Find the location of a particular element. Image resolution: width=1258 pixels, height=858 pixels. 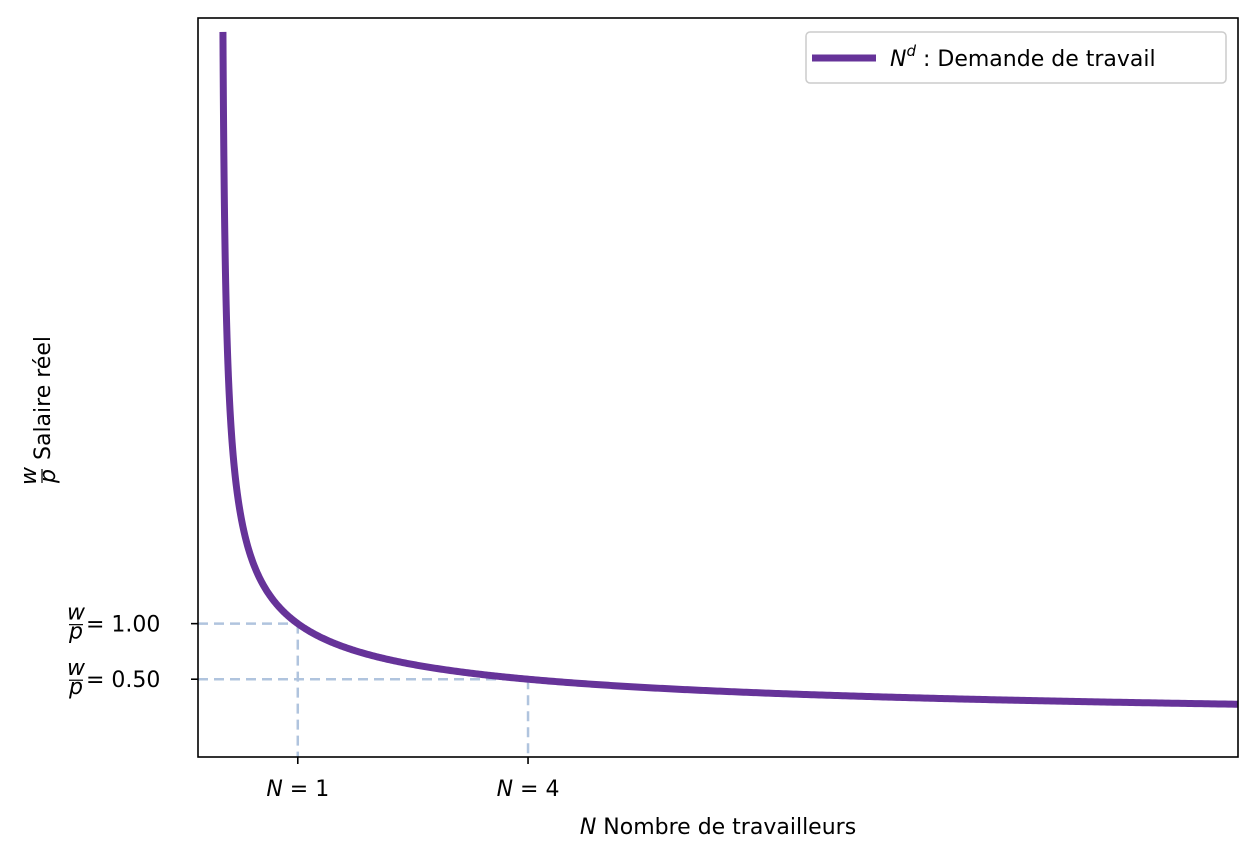

y-tick-label-0: wp = 1.00 is located at coordinates (113, 623).